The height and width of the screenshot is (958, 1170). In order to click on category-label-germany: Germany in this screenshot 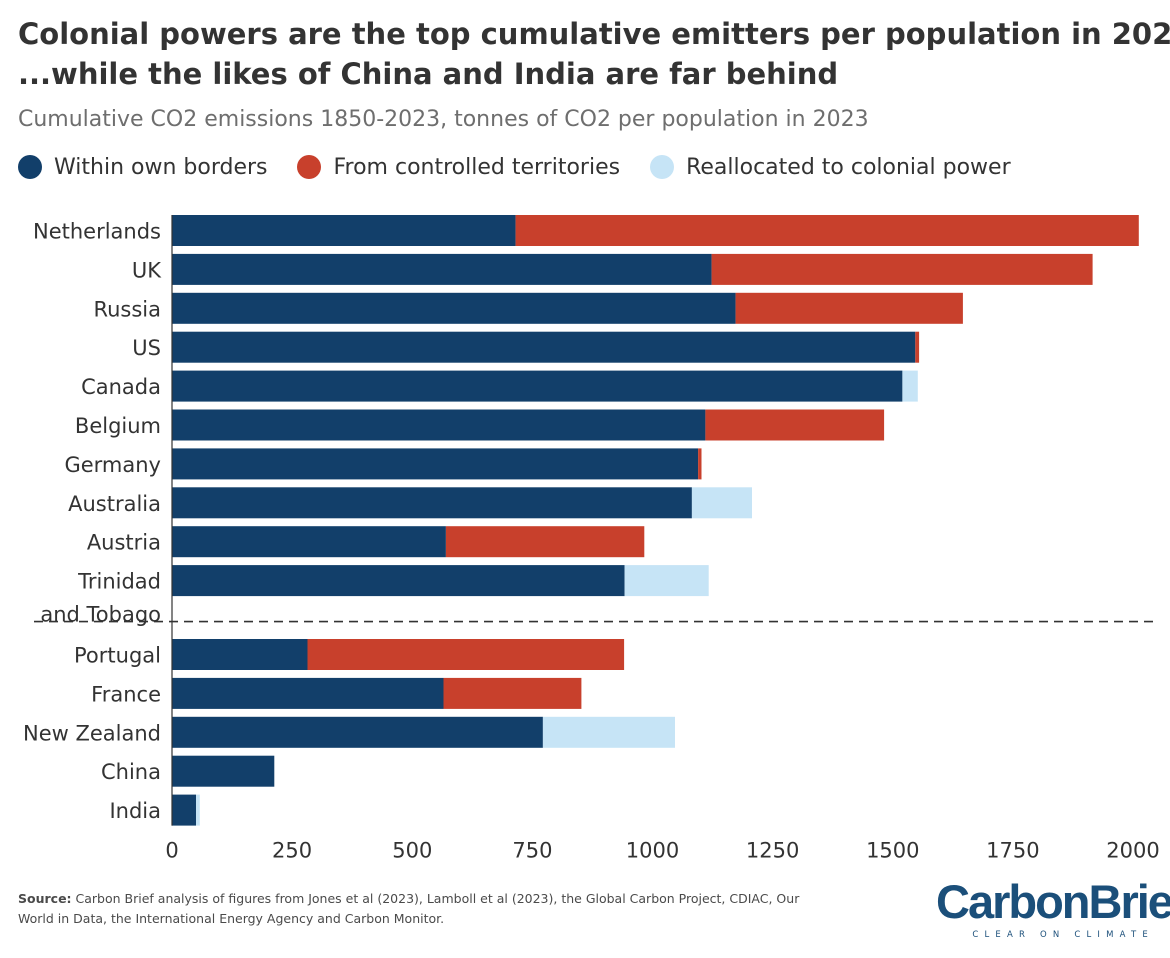, I will do `click(112, 465)`.